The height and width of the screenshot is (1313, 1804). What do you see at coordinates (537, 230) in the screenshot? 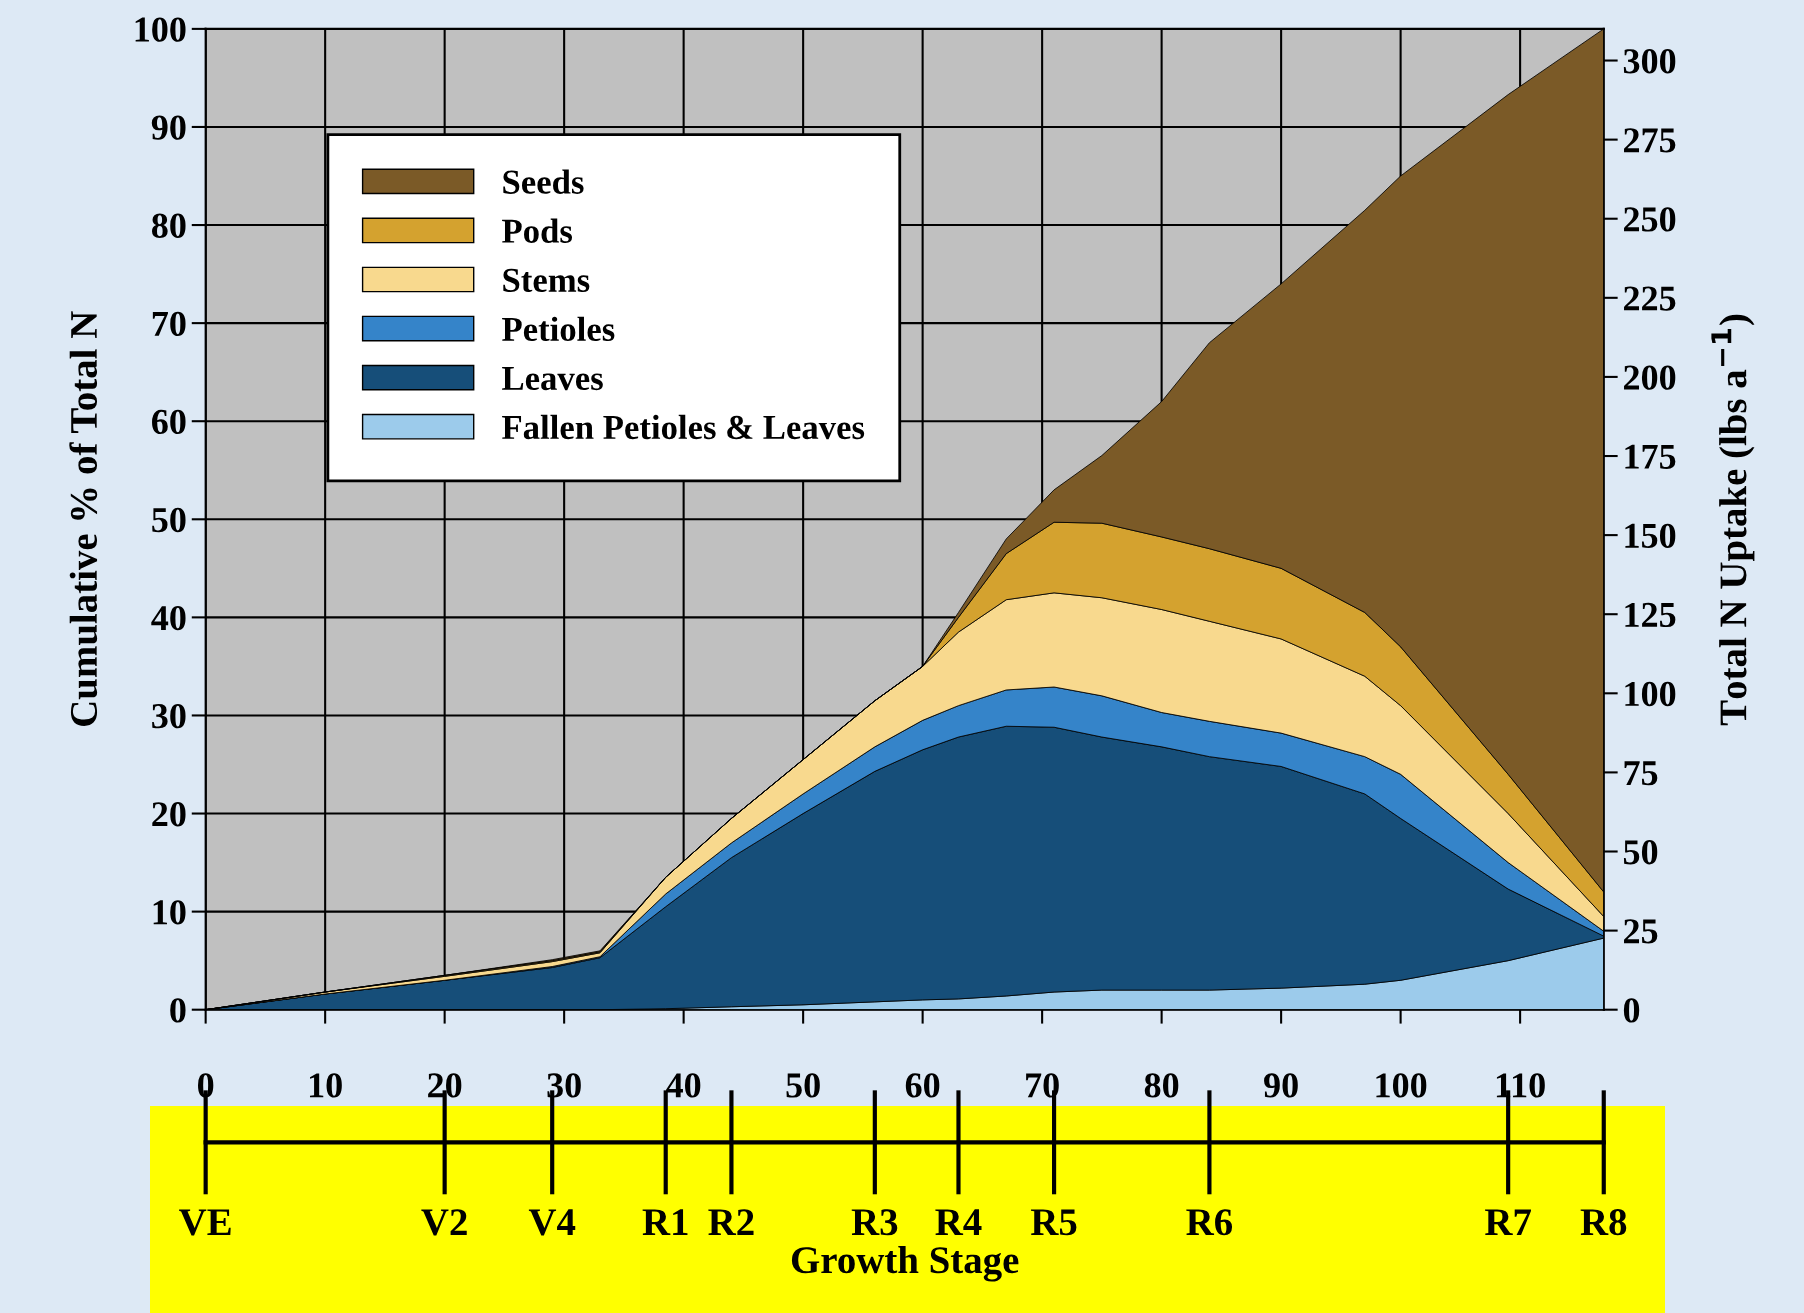
I see `legend-label: Pods` at bounding box center [537, 230].